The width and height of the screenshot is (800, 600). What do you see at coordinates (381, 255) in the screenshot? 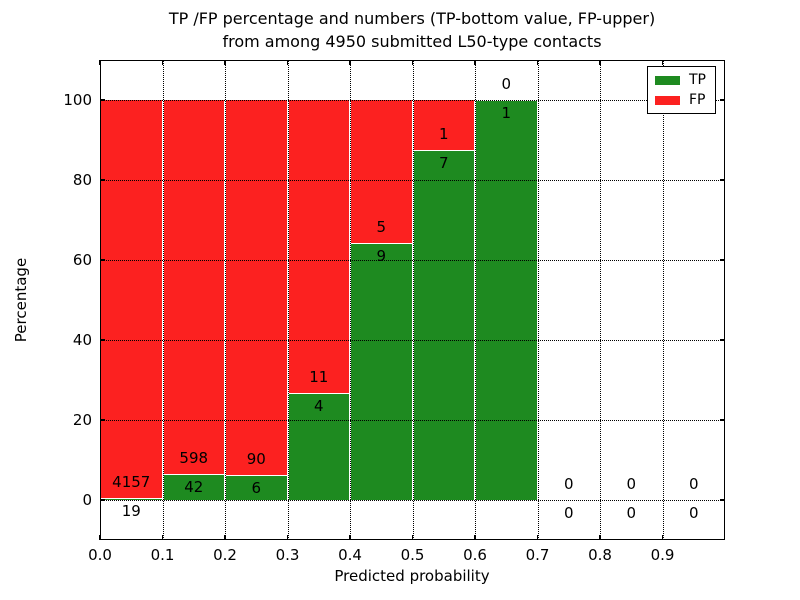
I see `tp-count-label: 9` at bounding box center [381, 255].